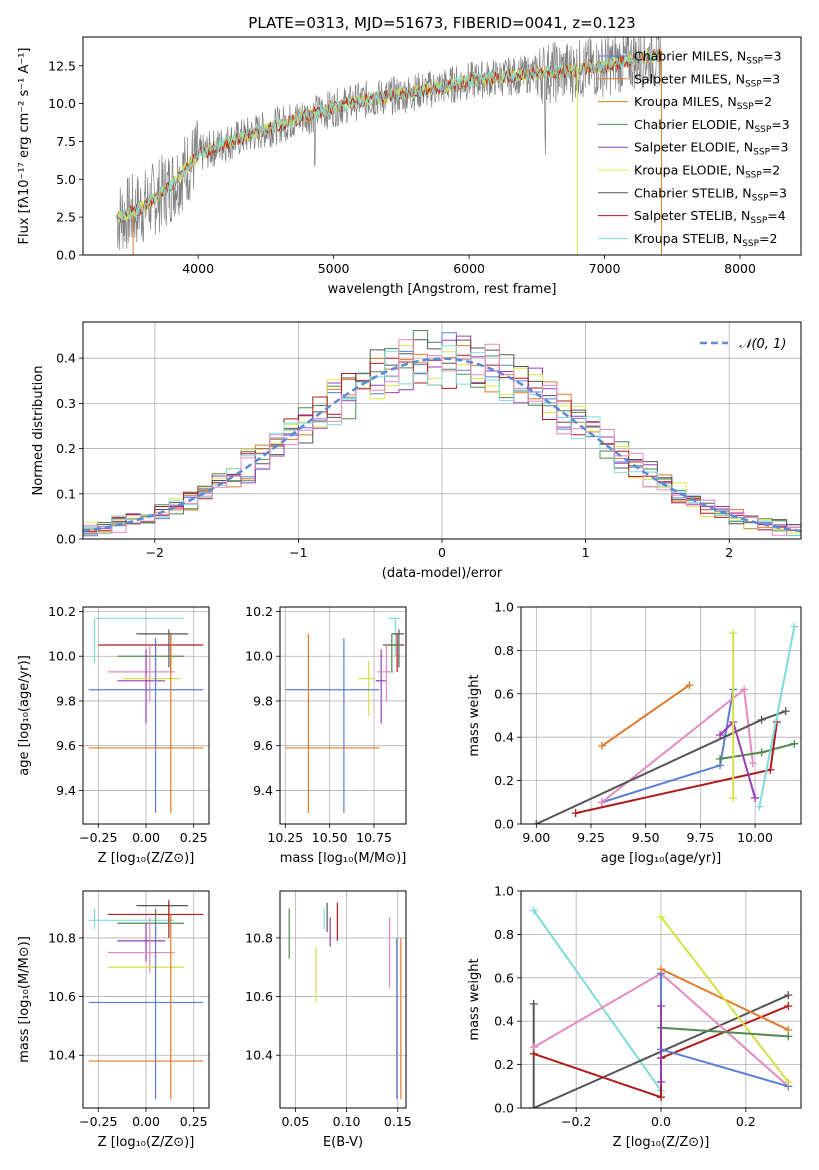 This screenshot has height=1170, width=819. Describe the element at coordinates (707, 172) in the screenshot. I see `legend-label: Kroupa ELODIE, NSSP=2` at that location.